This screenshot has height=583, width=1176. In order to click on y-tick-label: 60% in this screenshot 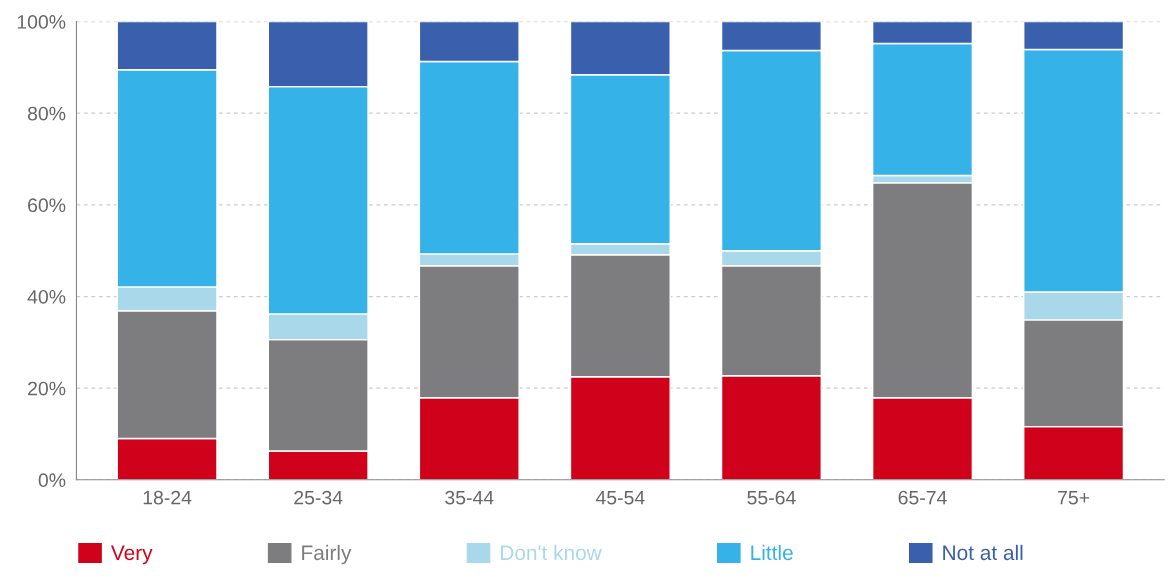, I will do `click(47, 205)`.